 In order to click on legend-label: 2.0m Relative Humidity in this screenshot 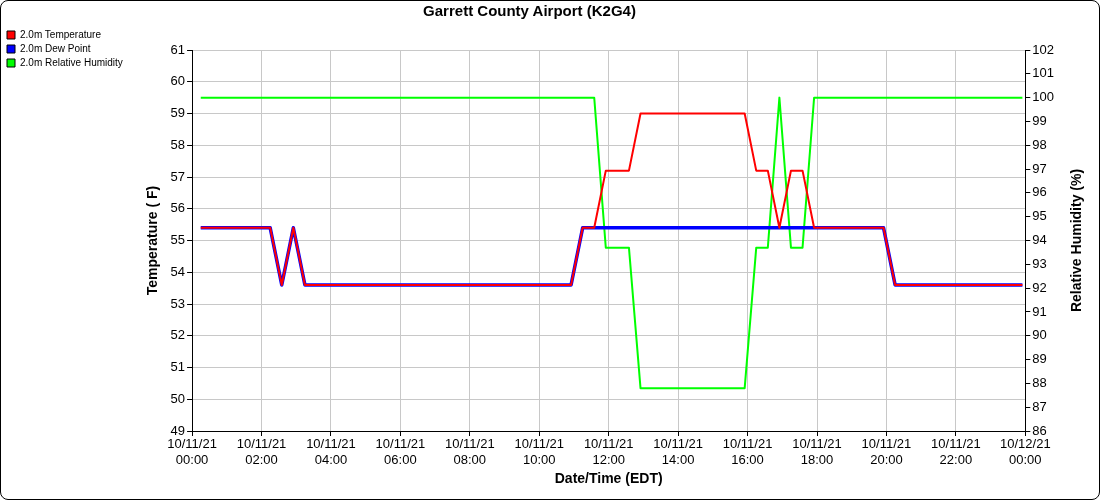, I will do `click(71, 62)`.